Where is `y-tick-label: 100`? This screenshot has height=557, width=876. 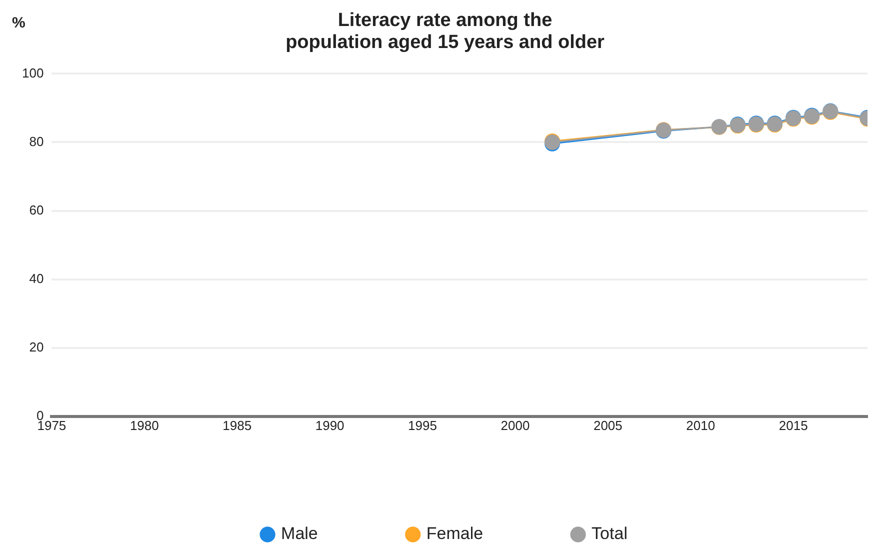
y-tick-label: 100 is located at coordinates (33, 72).